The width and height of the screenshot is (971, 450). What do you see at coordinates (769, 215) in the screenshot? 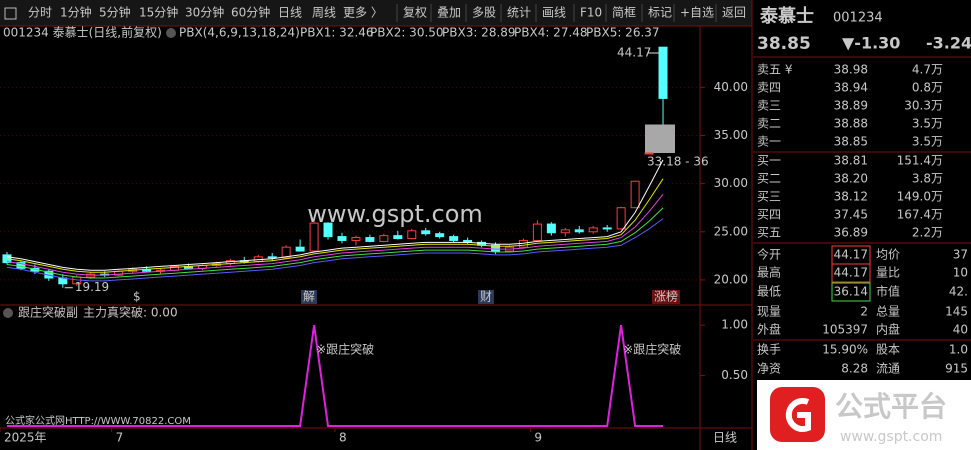
I see `book-label: 买四` at bounding box center [769, 215].